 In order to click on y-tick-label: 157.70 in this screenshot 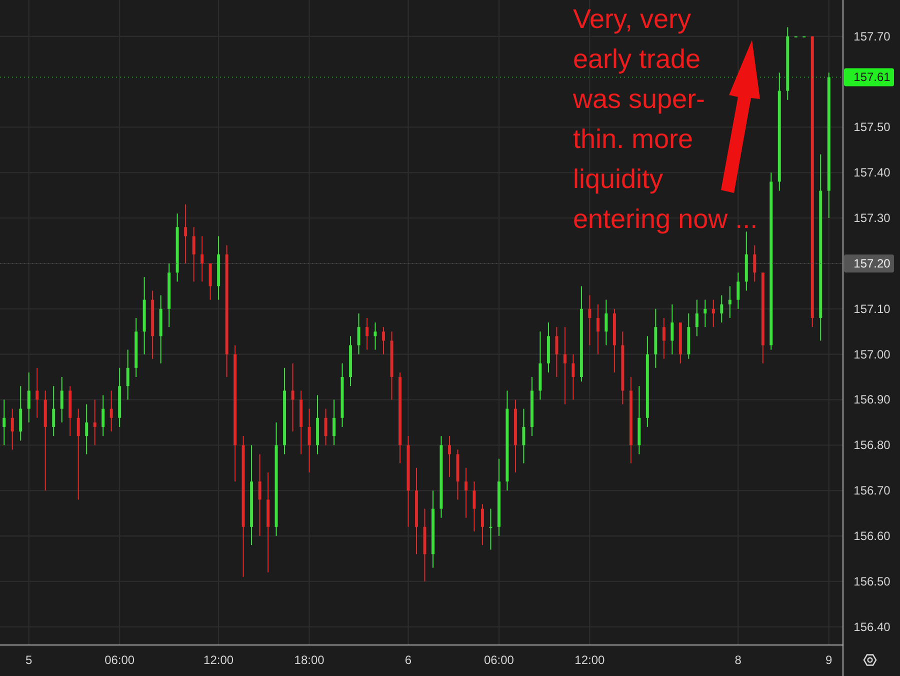, I will do `click(872, 36)`.